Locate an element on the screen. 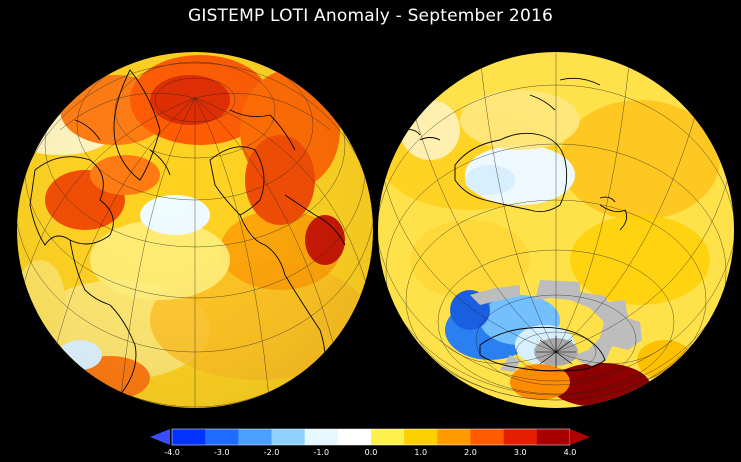  south-pole-marker is located at coordinates (556, 352).